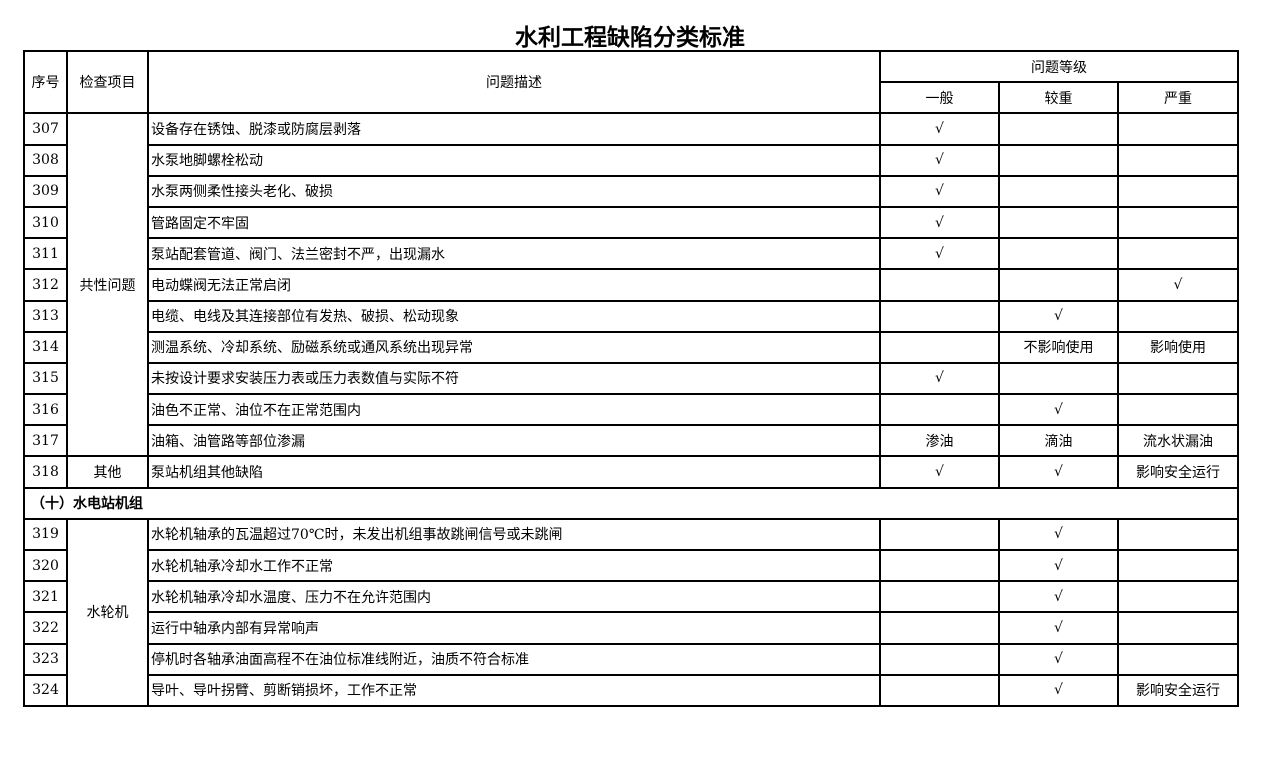  What do you see at coordinates (45, 222) in the screenshot?
I see `row-number: 310` at bounding box center [45, 222].